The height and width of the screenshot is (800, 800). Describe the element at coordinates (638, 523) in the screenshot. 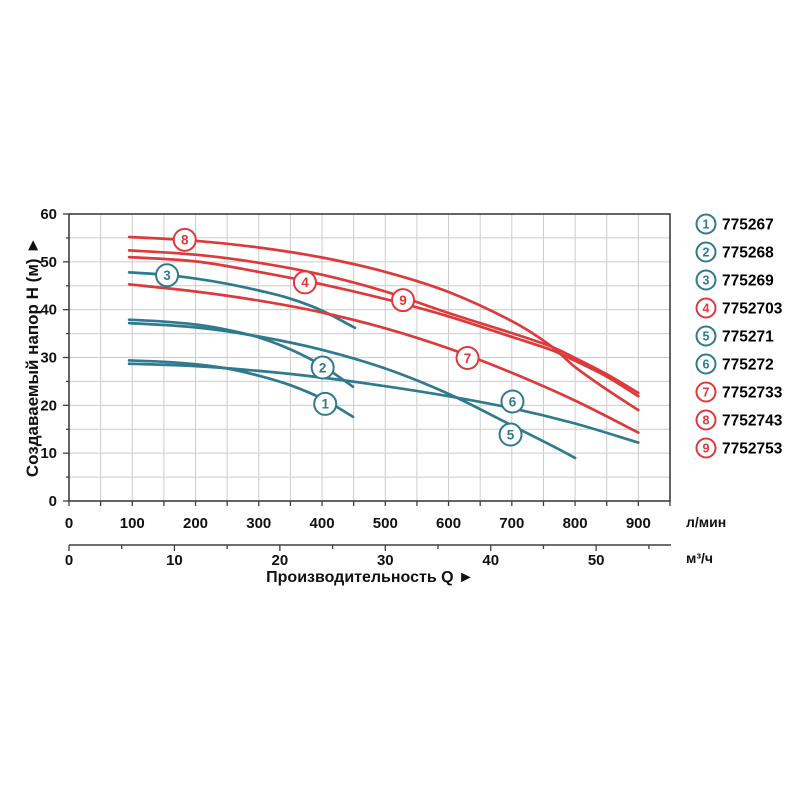

I see `x-tick-label-lmin: 900` at that location.